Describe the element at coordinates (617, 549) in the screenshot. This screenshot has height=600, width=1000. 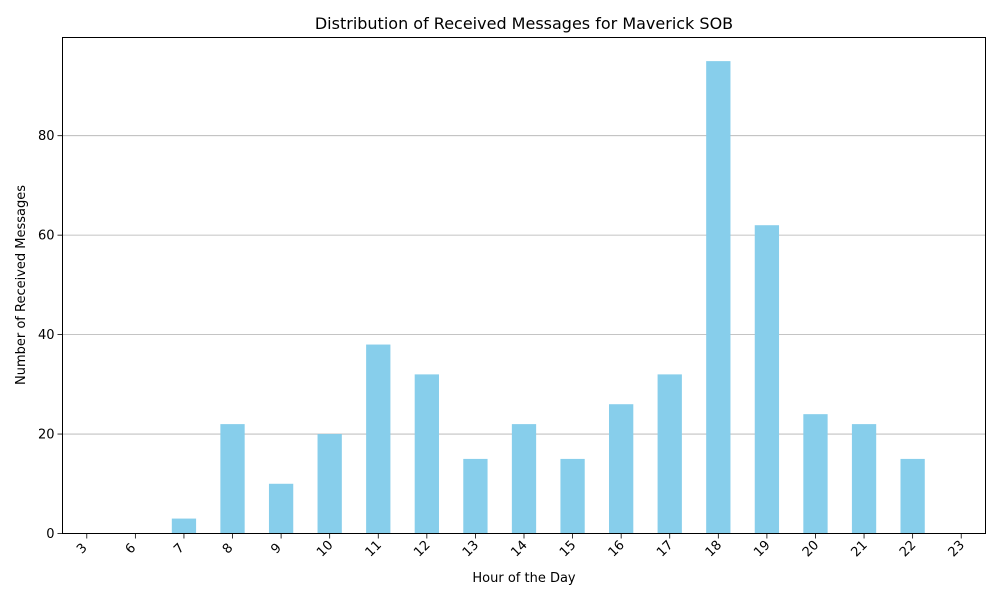
I see `x-tick-label: 16` at that location.